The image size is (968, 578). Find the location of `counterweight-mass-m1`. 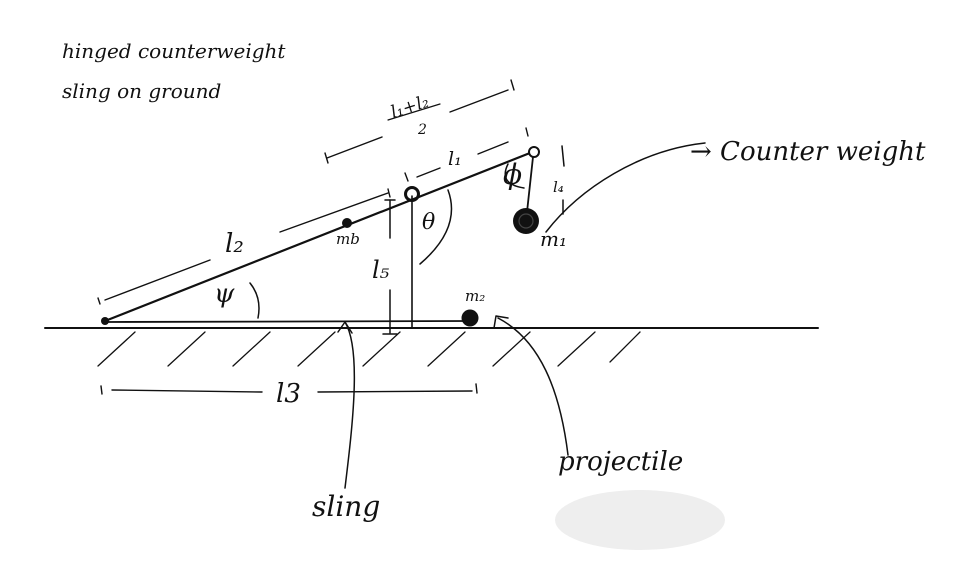

counterweight-mass-m1 is located at coordinates (526, 221).